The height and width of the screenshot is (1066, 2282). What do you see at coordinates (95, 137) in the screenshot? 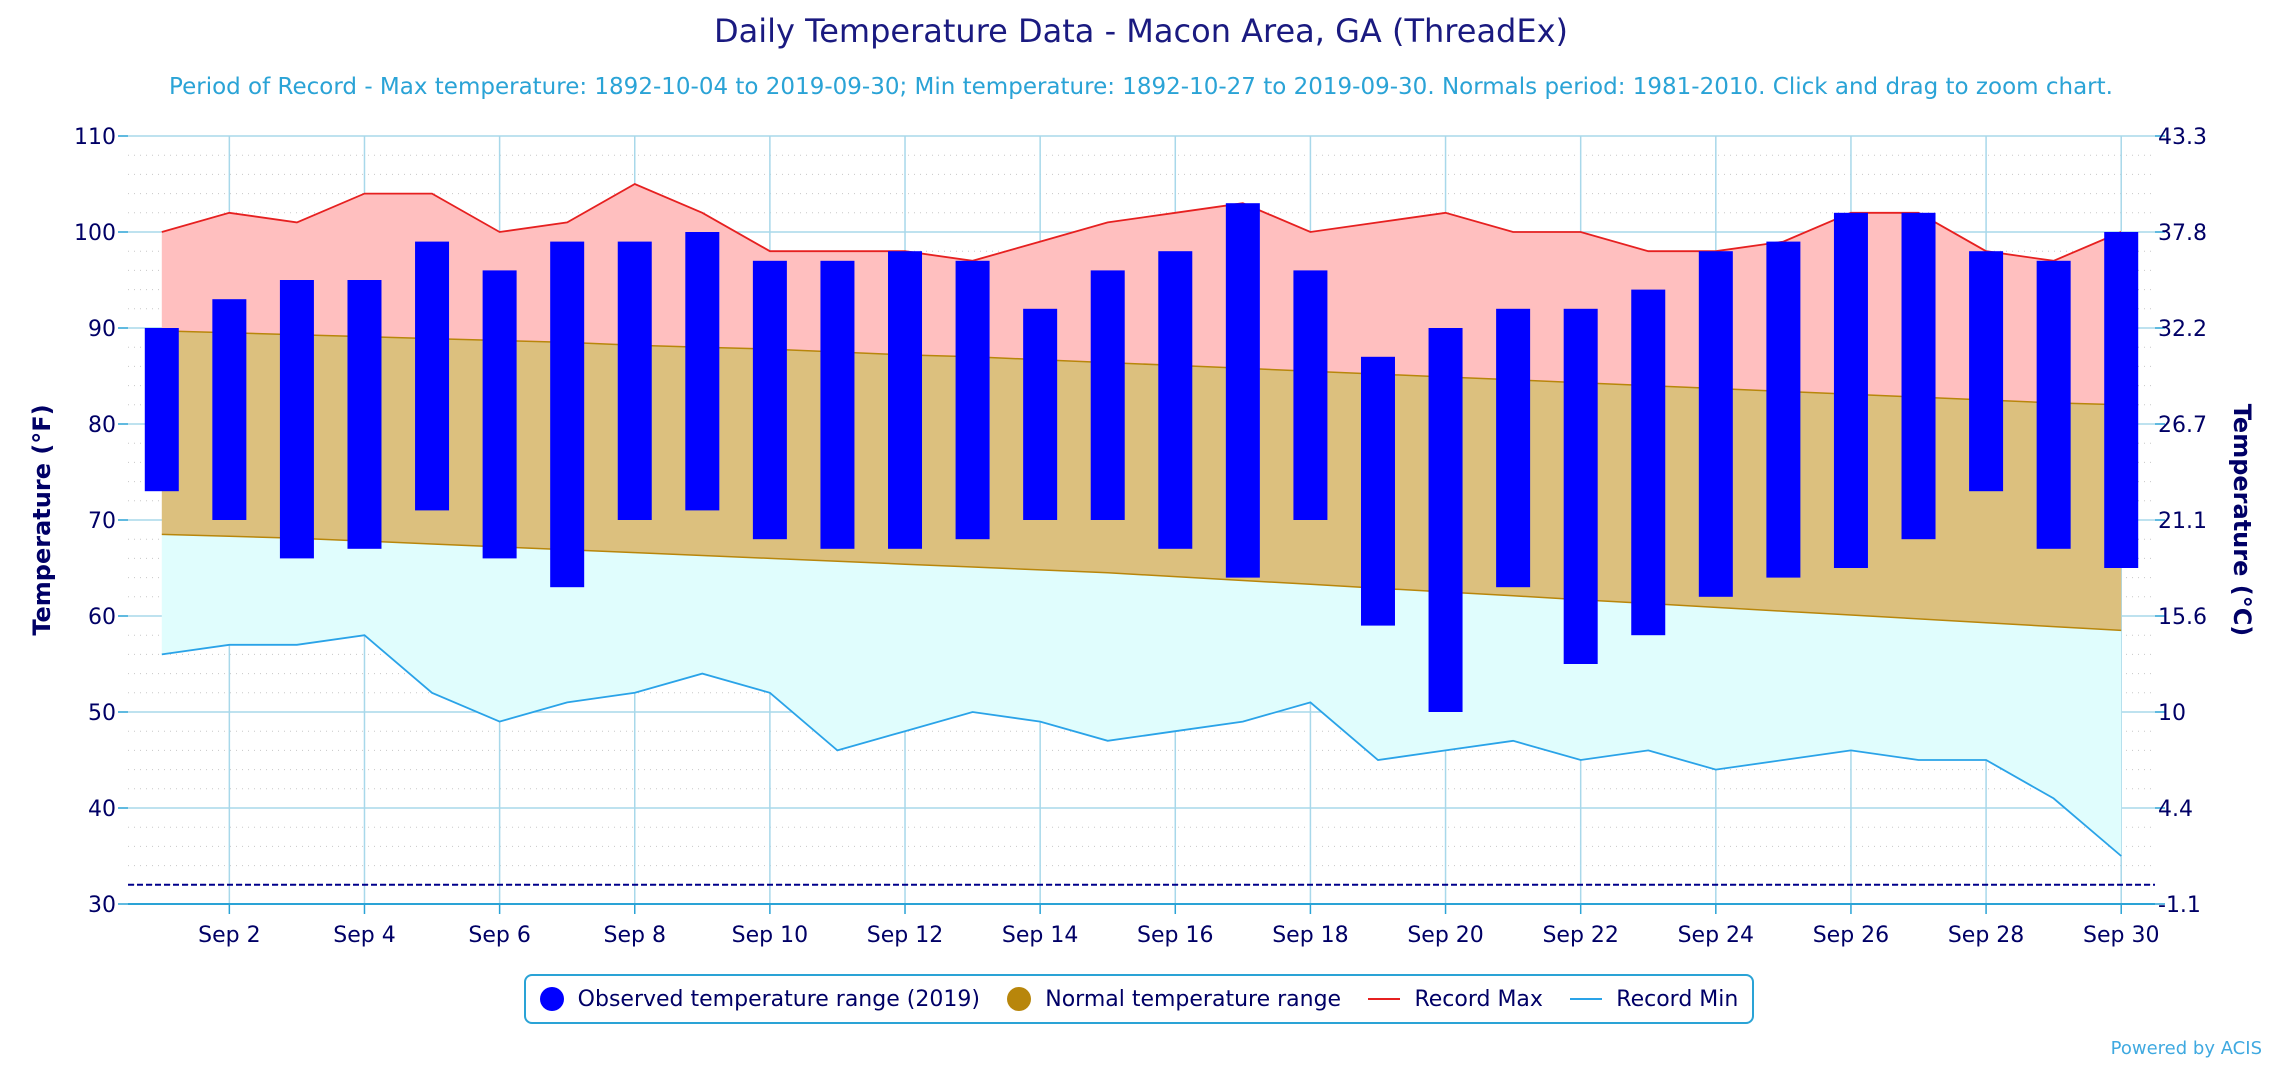
I see `y-tick-label-left: 110` at bounding box center [95, 137].